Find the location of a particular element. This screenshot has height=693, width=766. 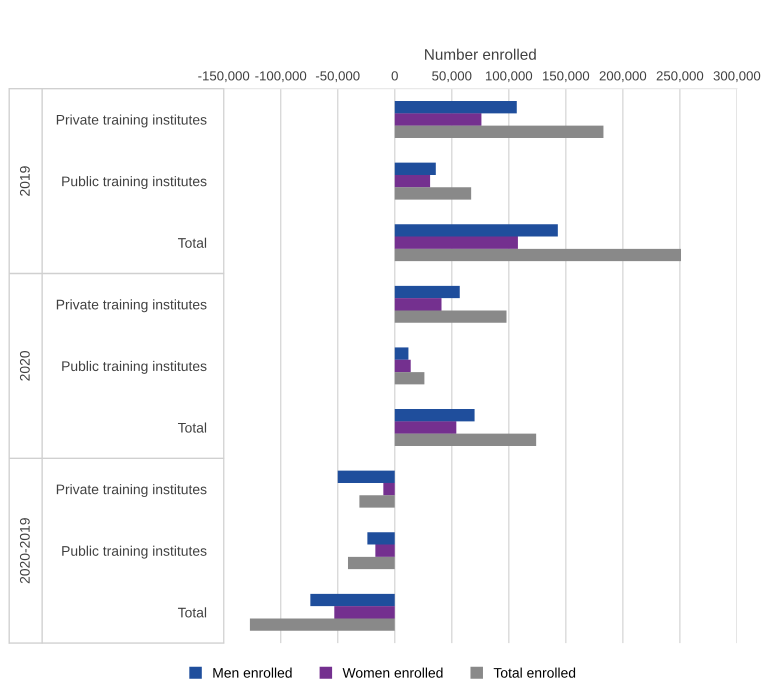

x-tick-label: 100,000 is located at coordinates (509, 76).